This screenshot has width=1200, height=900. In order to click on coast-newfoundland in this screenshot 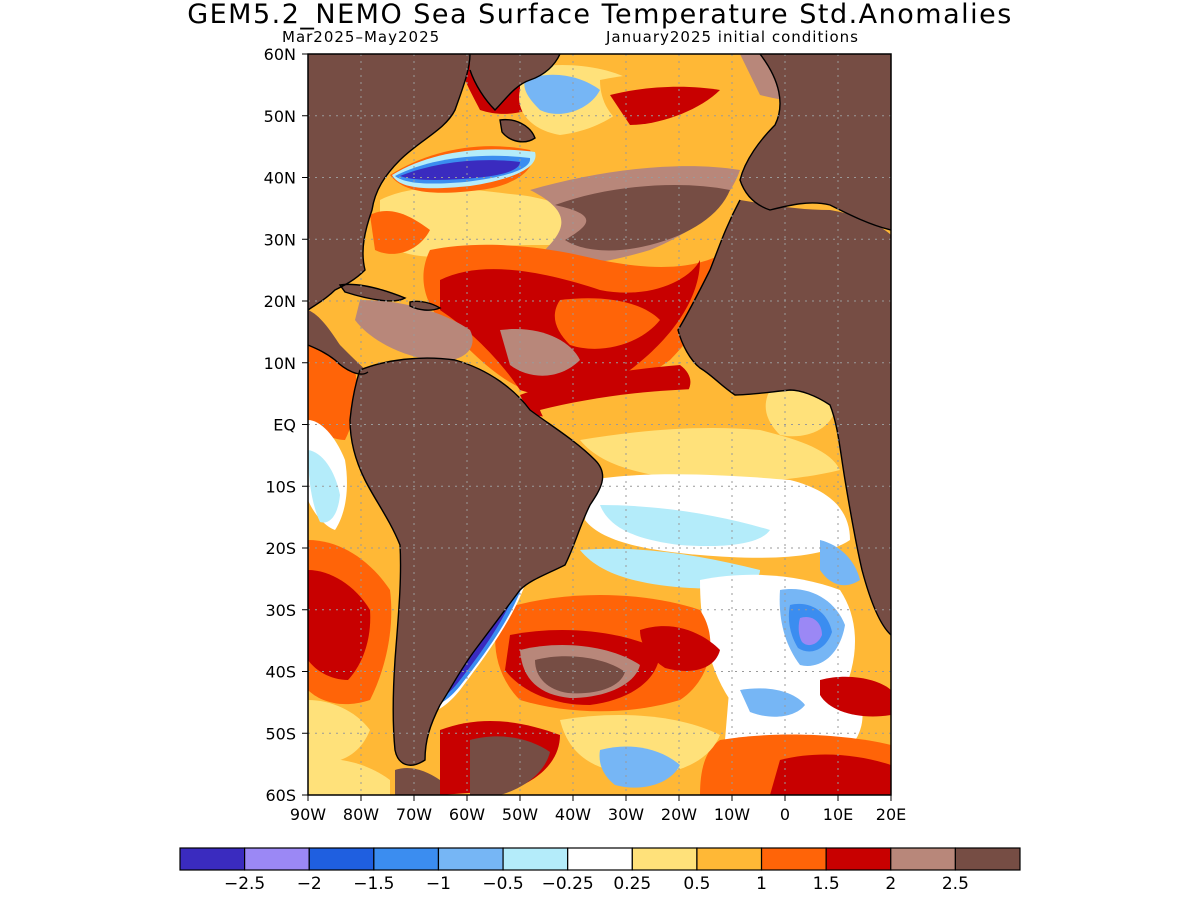, I will do `click(517, 130)`.